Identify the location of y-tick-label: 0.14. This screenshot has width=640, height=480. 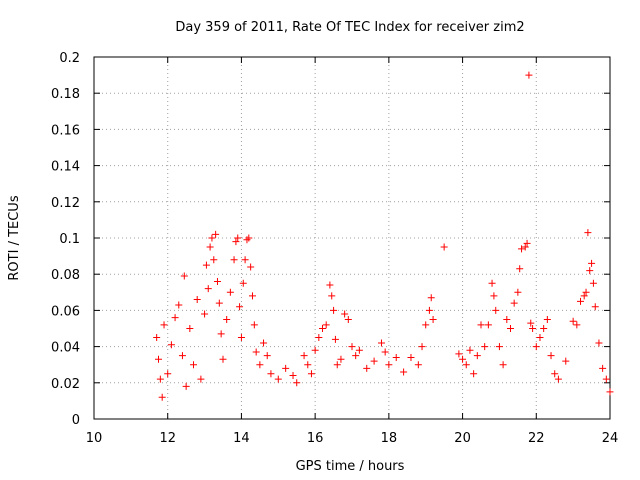
(65, 167).